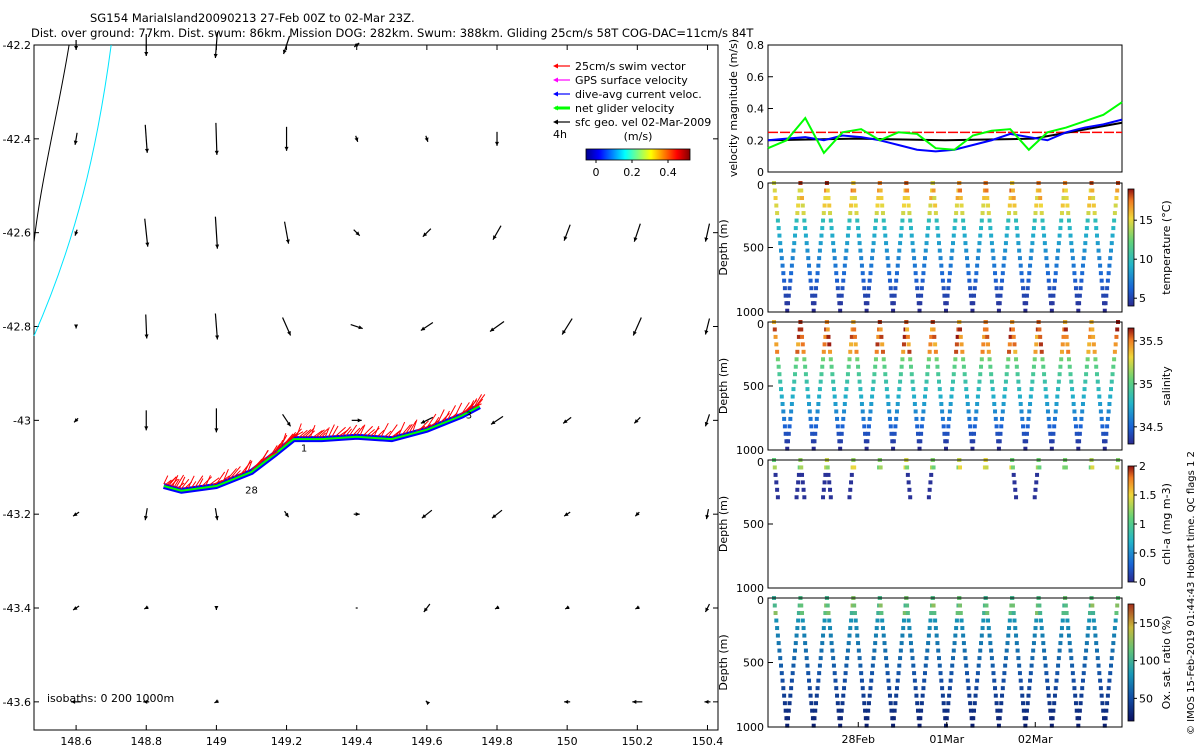 The width and height of the screenshot is (1200, 750). Describe the element at coordinates (945, 662) in the screenshot. I see `depth-panel-frame` at that location.